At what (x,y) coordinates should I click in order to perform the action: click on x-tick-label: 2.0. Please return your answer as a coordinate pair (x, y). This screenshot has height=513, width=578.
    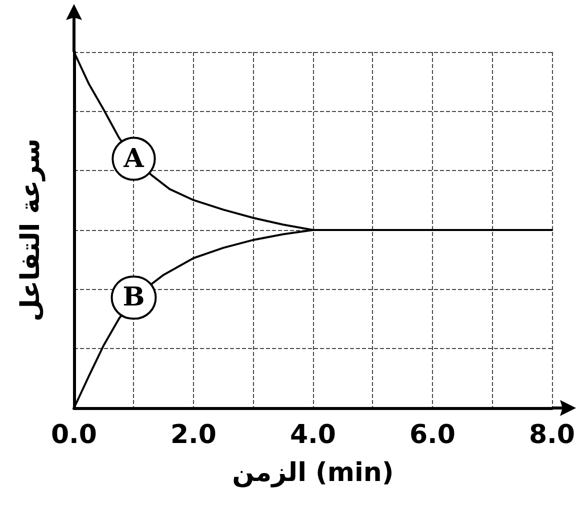
    Looking at the image, I should click on (193, 435).